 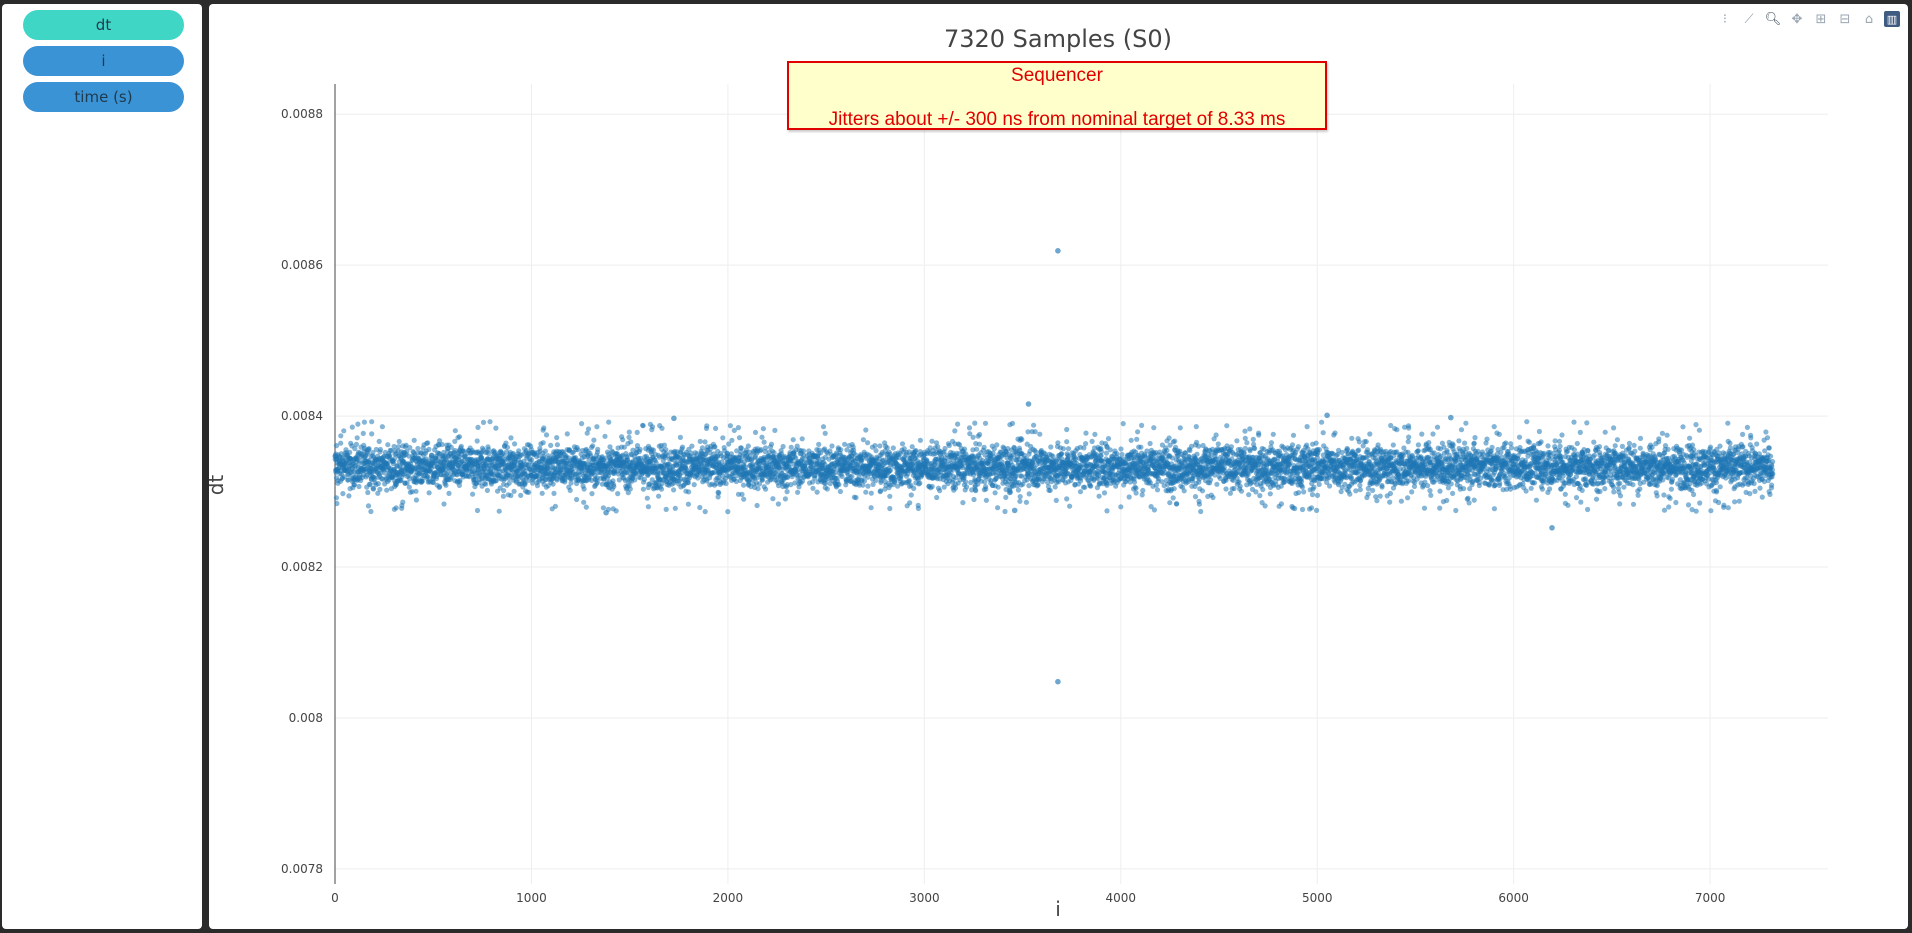 I want to click on field-selector-sidebar: dt i time (s), so click(x=102, y=466).